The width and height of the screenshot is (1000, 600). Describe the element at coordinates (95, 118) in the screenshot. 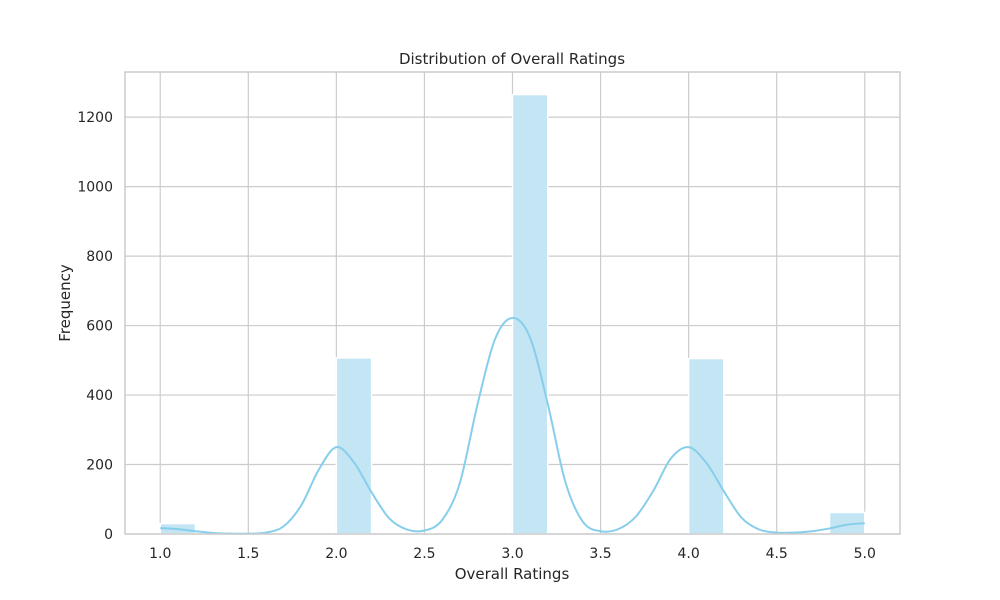

I see `y-tick-label-6: 1200` at that location.